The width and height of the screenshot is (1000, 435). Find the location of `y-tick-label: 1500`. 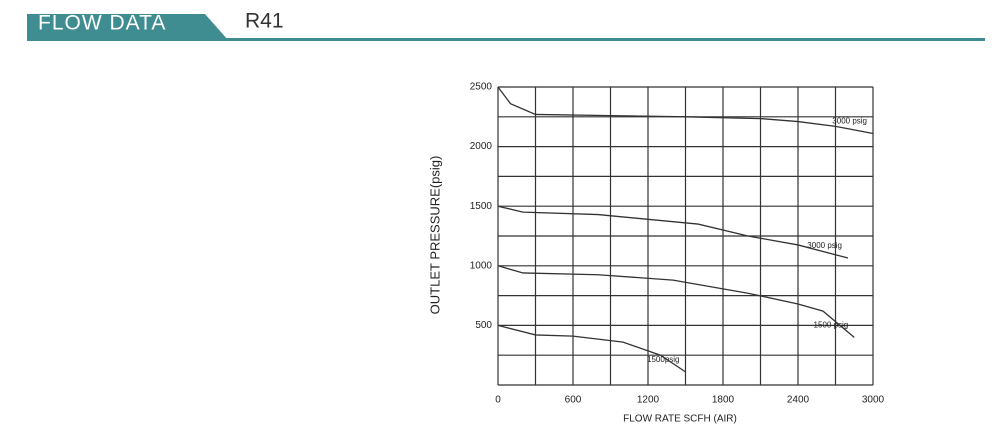

y-tick-label: 1500 is located at coordinates (481, 206).